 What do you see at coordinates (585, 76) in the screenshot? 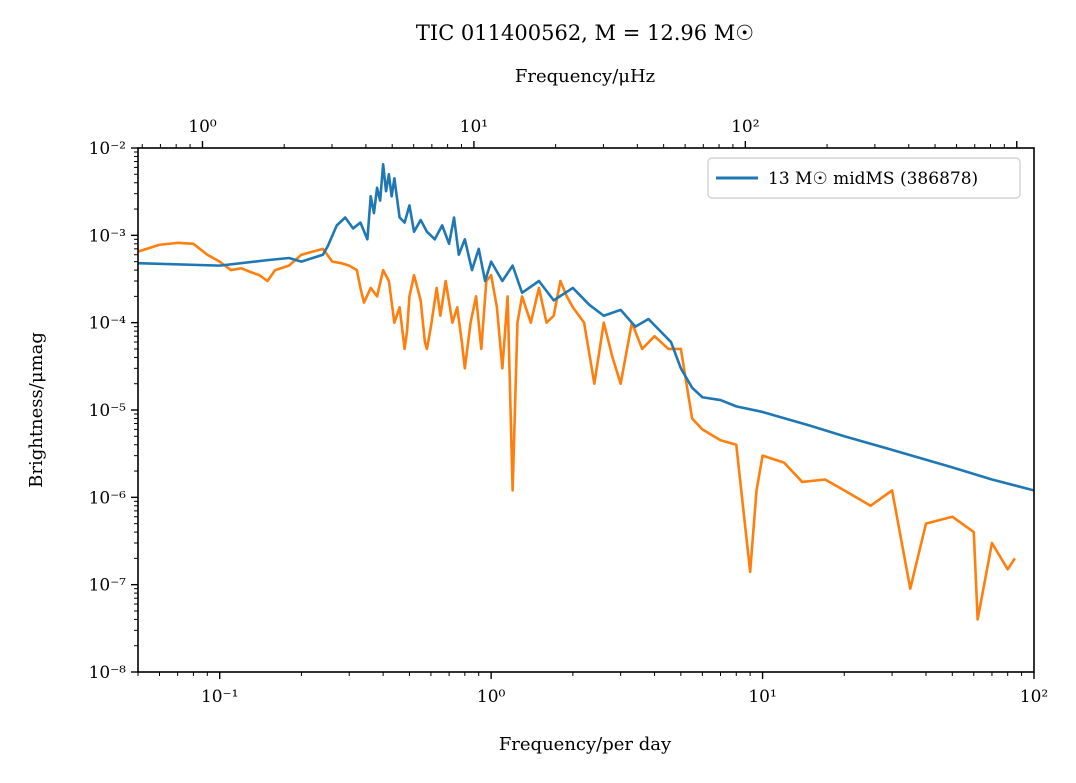
I see `x2-axis-label: Frequency/μHz` at bounding box center [585, 76].